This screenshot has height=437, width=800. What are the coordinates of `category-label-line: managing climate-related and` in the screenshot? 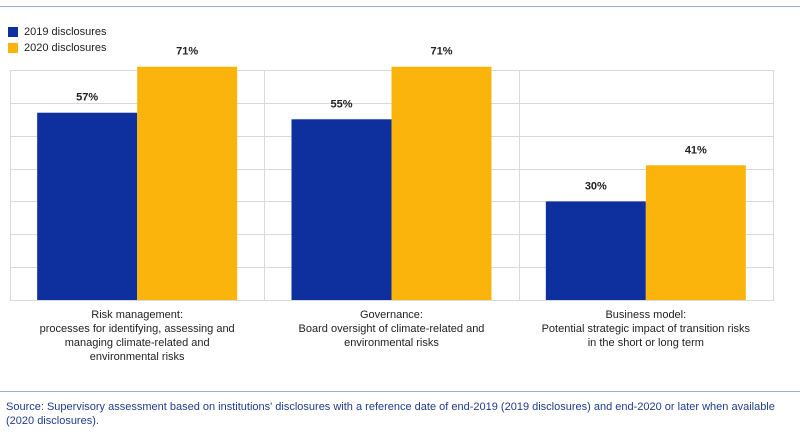 It's located at (137, 343).